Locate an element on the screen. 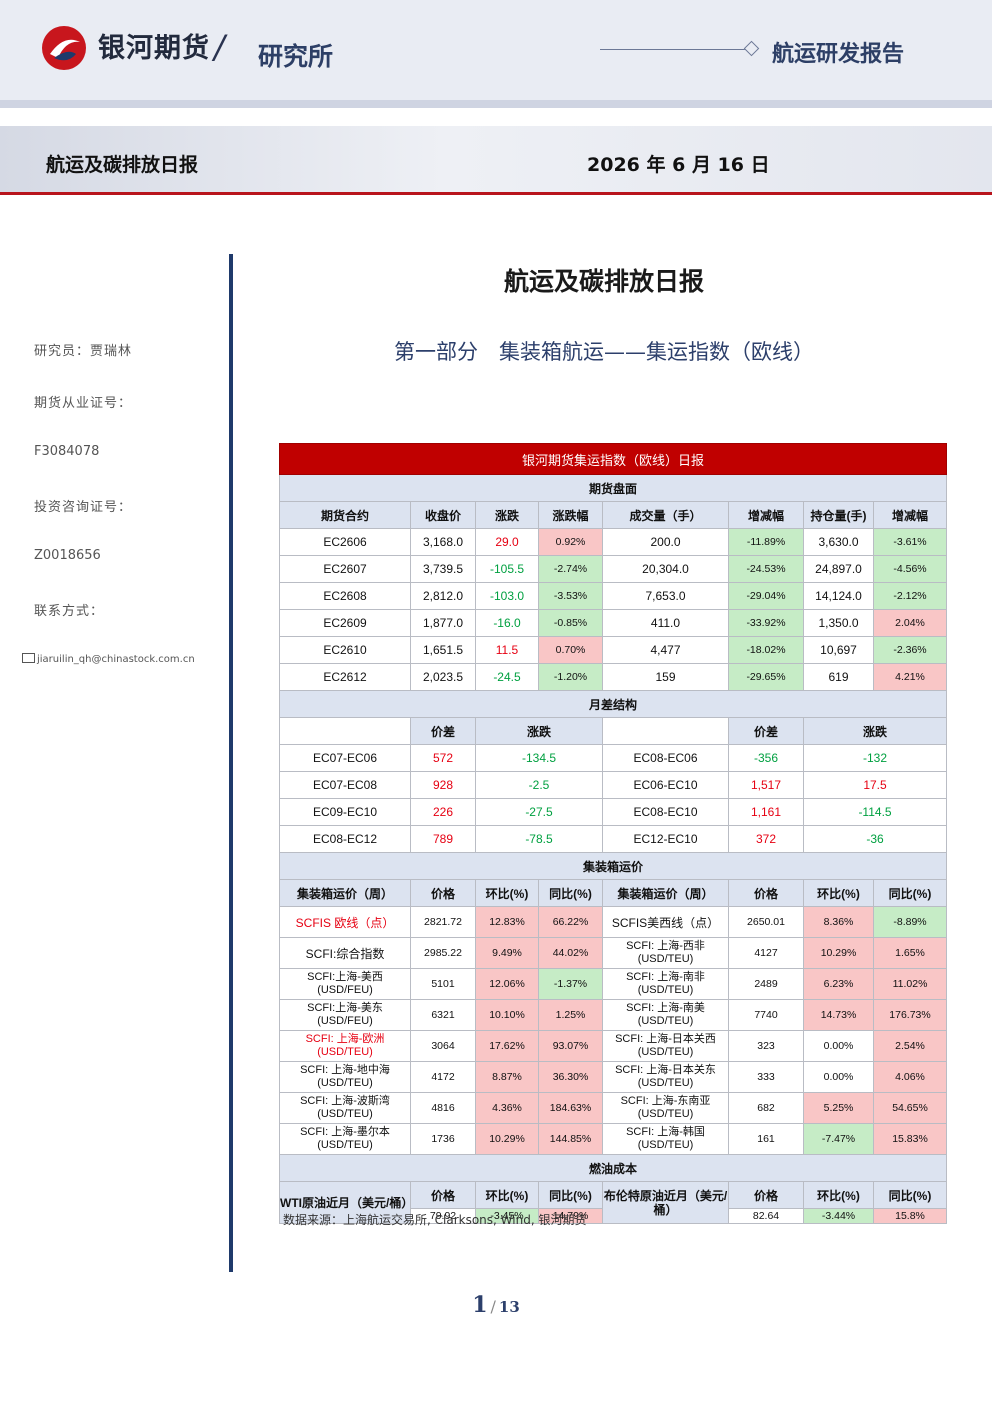 Image resolution: width=992 pixels, height=1403 pixels. spread-change: 17.5 is located at coordinates (875, 785).